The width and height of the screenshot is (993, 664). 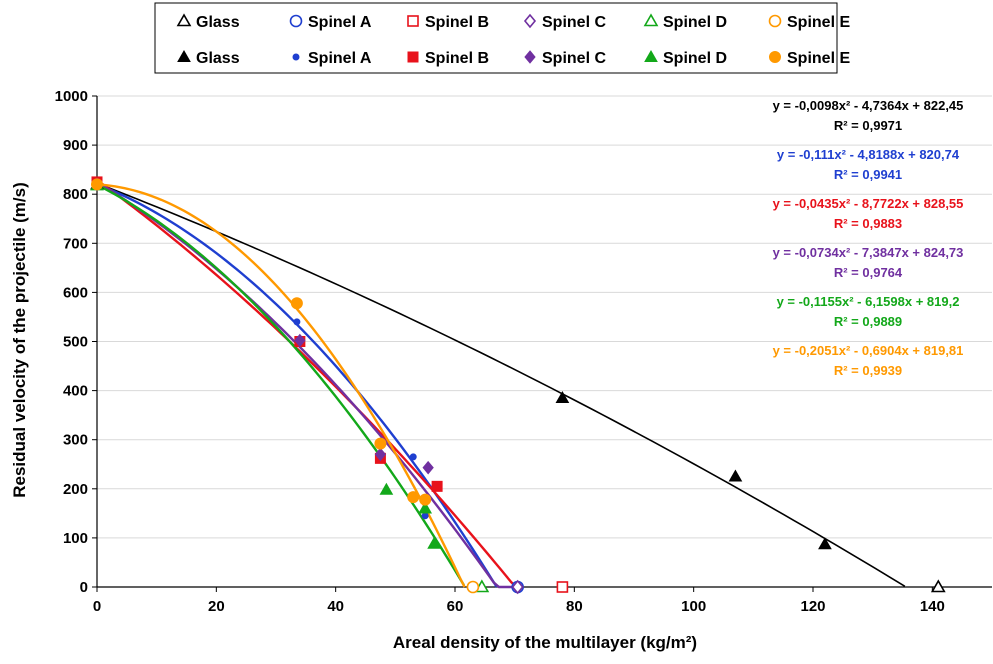 What do you see at coordinates (651, 20) in the screenshot?
I see `legend-open-marker-spinel-d` at bounding box center [651, 20].